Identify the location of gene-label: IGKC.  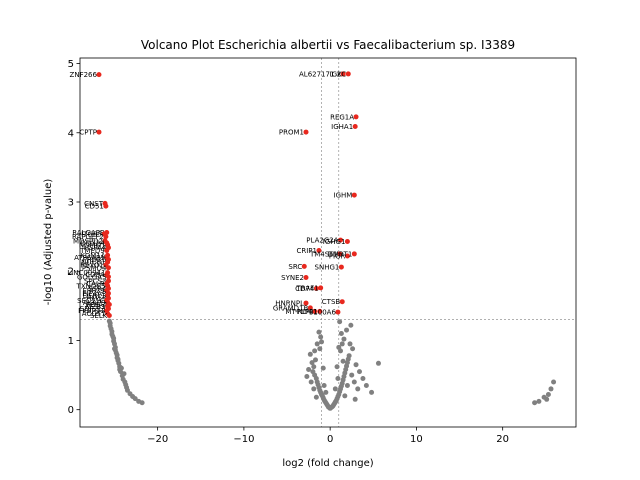
(338, 74).